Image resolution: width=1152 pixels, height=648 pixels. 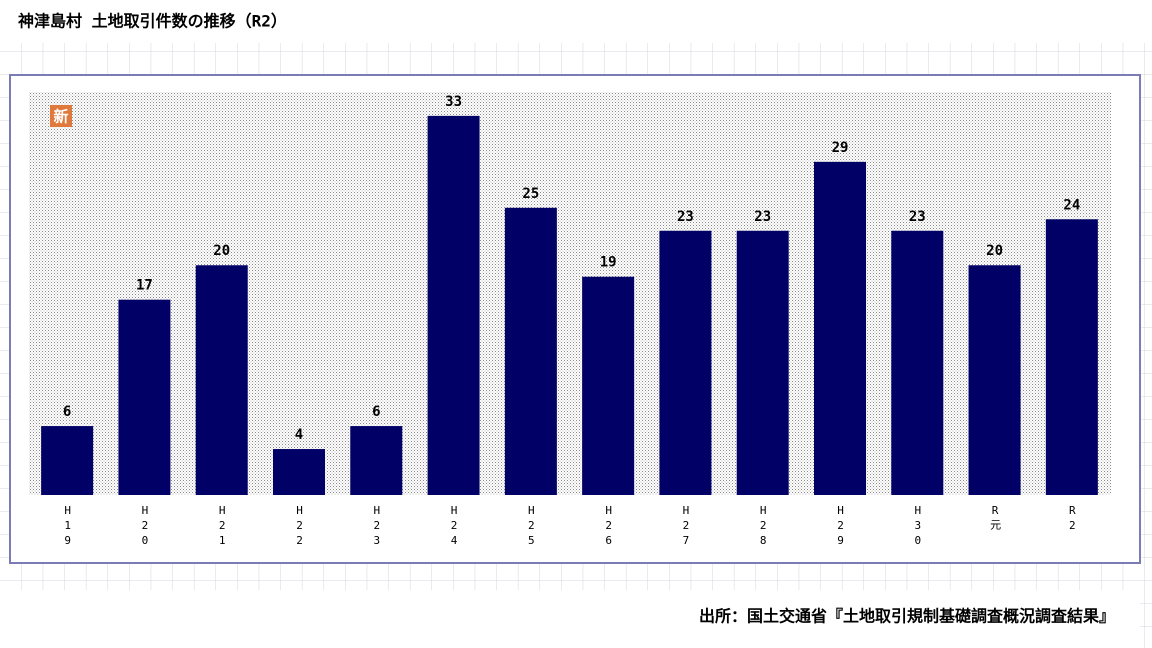 I want to click on x-tick-label: H25, so click(x=531, y=526).